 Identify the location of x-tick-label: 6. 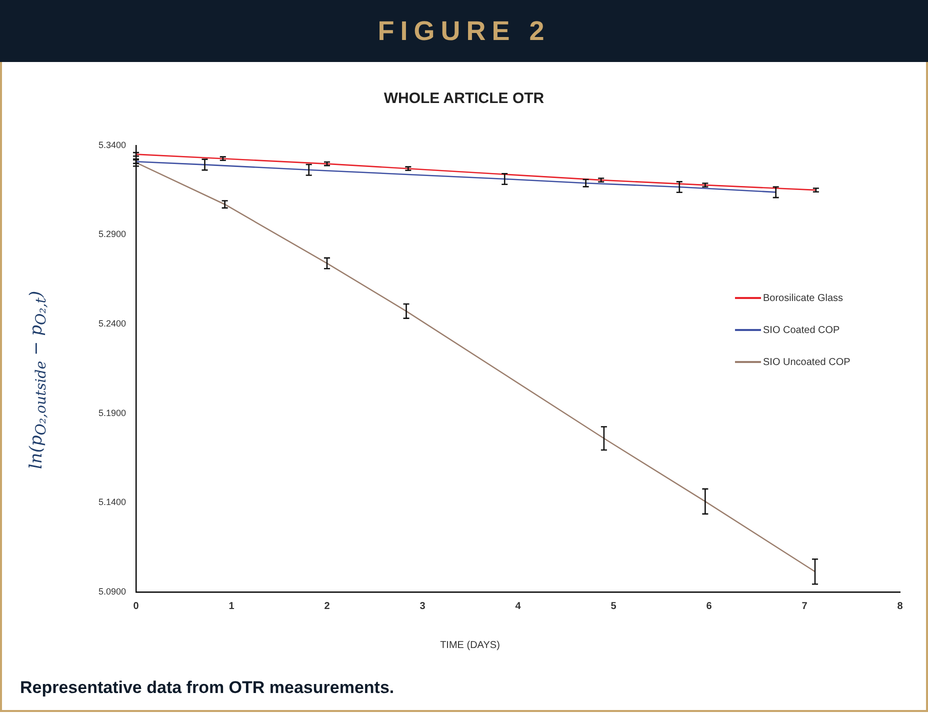
(709, 606).